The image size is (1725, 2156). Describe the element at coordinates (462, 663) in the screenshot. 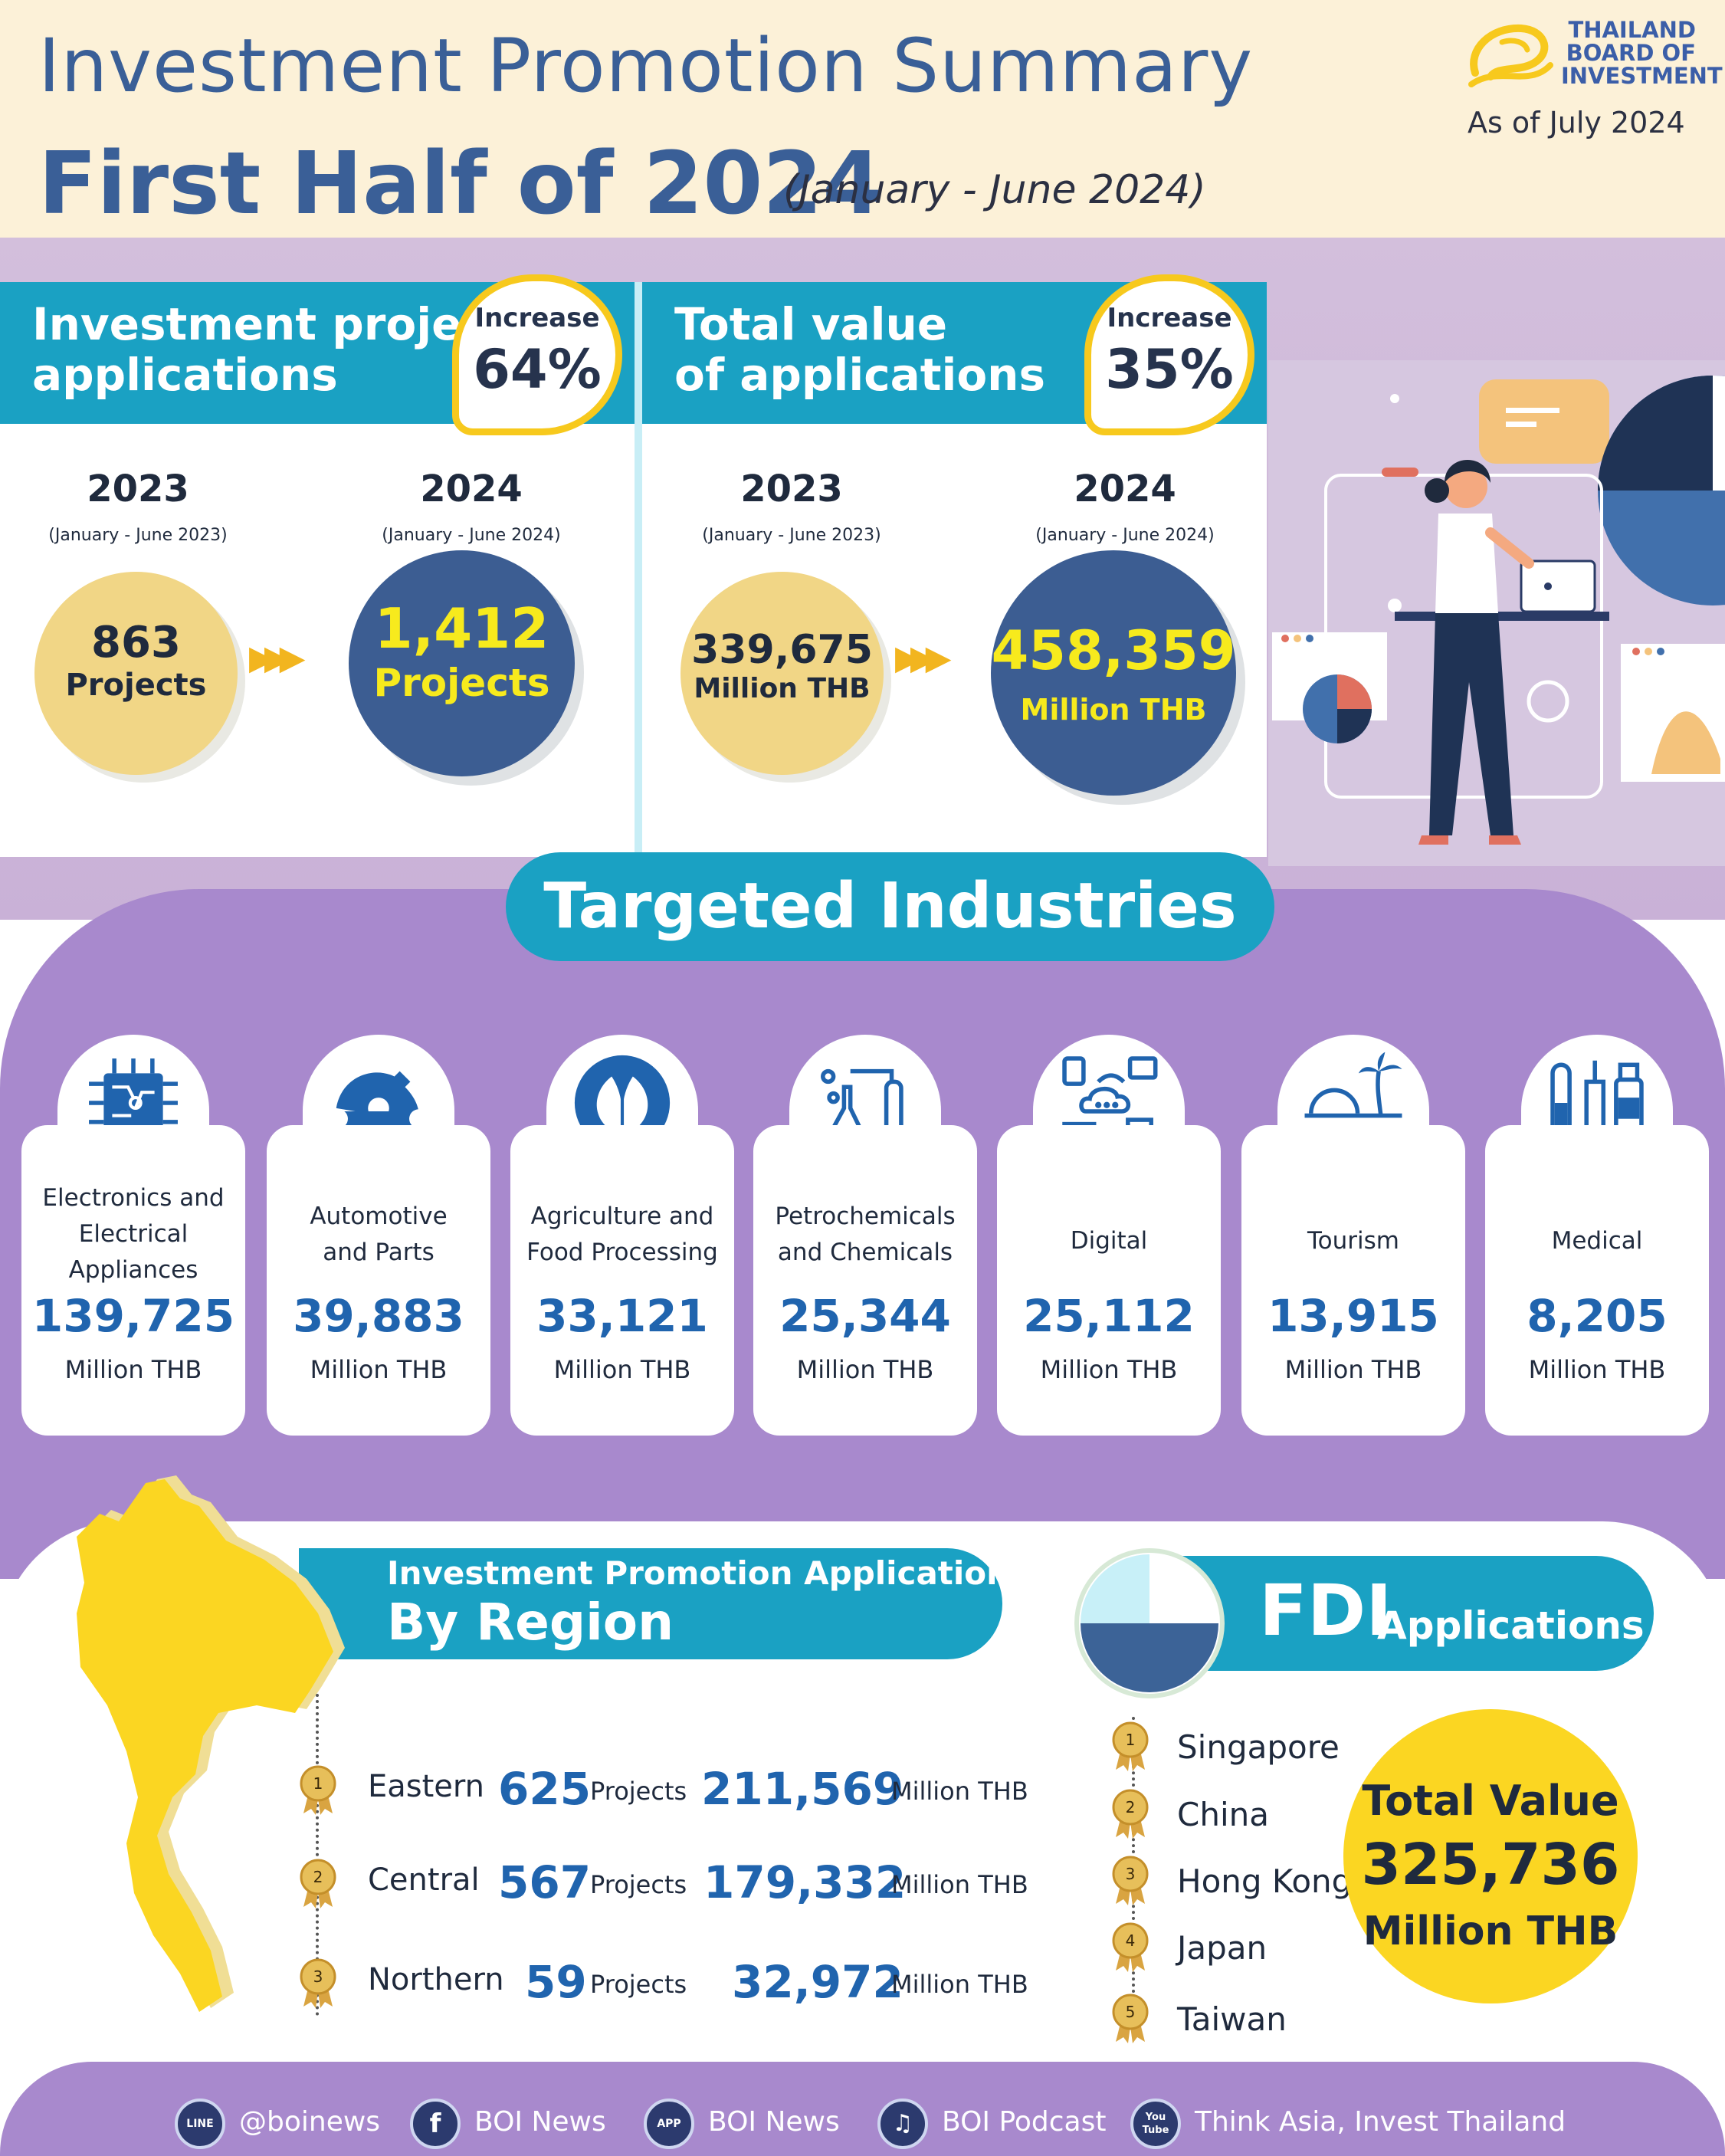

I see `projects-2024-circle: 1,412 Projects` at that location.